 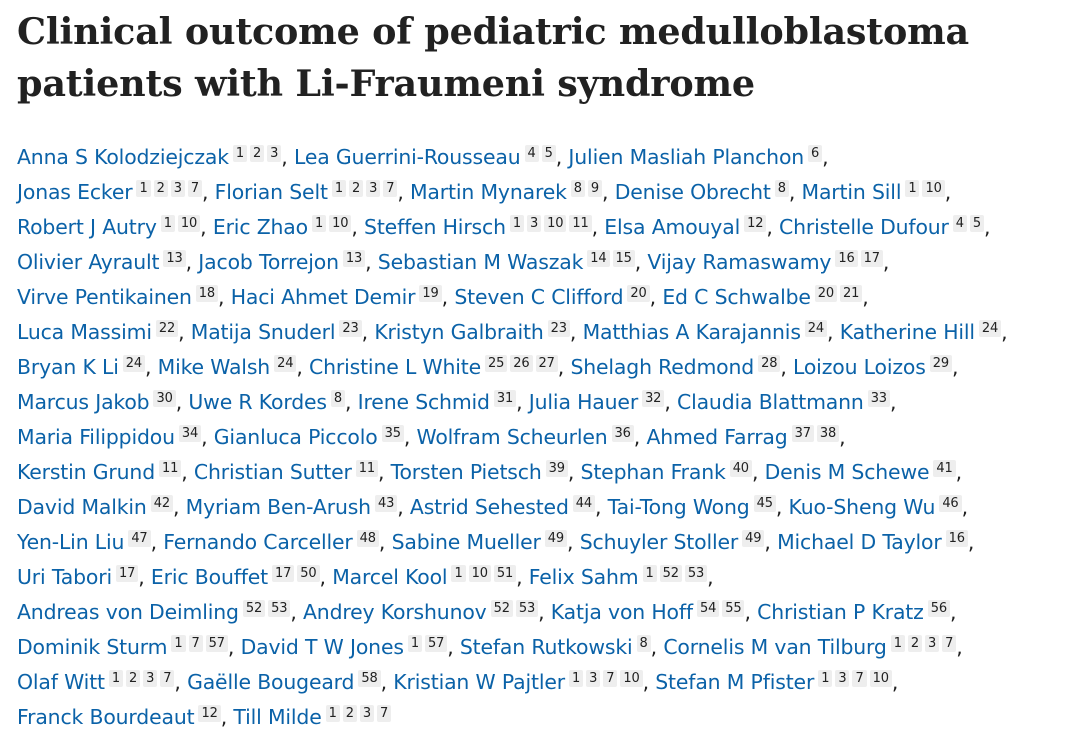 I want to click on author-name-link: Bryan K Li, so click(x=68, y=367).